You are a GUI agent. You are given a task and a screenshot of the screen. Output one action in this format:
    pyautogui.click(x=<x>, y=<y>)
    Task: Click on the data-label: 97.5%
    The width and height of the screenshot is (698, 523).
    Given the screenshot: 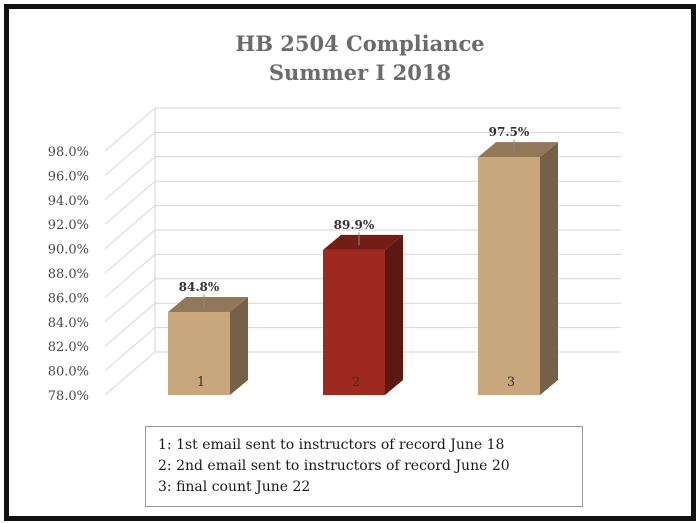 What is the action you would take?
    pyautogui.click(x=509, y=132)
    